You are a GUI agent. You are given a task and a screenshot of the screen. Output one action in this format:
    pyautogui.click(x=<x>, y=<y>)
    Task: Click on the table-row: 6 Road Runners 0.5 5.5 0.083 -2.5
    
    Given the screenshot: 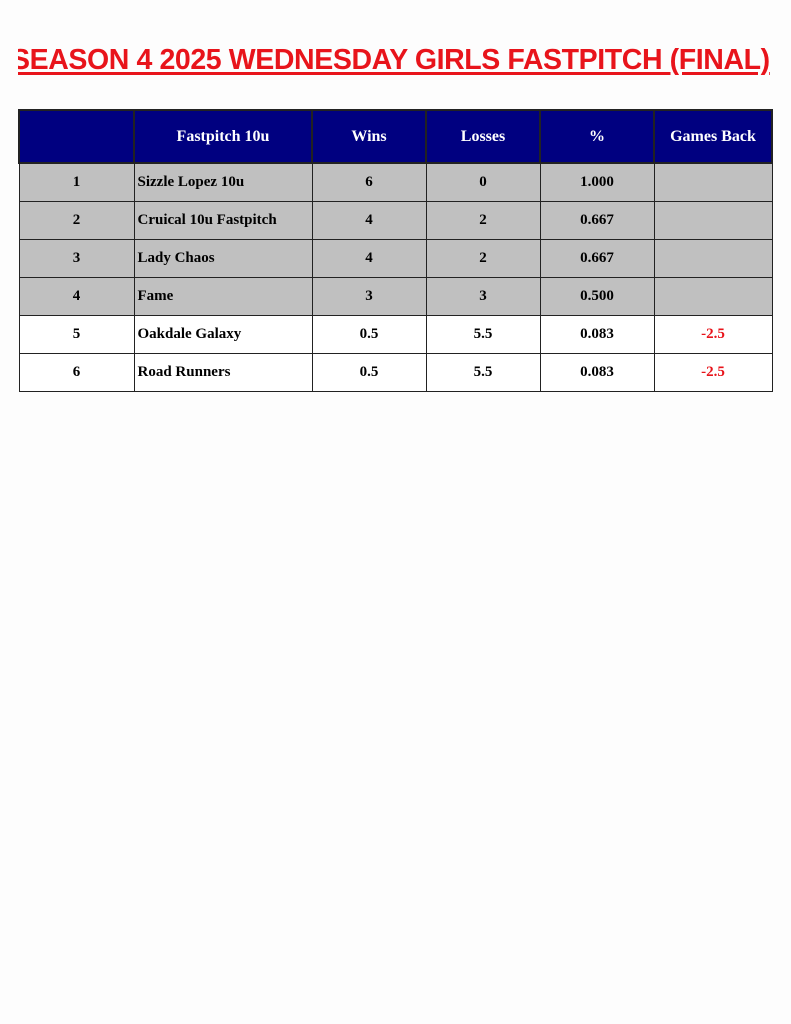 What is the action you would take?
    pyautogui.click(x=395, y=372)
    